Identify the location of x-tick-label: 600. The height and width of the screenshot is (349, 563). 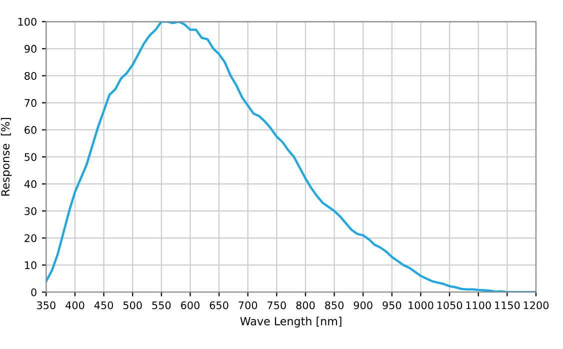
(190, 305).